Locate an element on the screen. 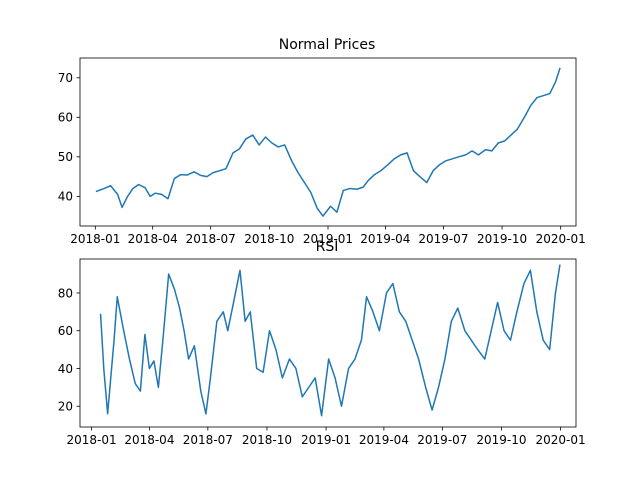  y-tick-label: 50 is located at coordinates (65, 157).